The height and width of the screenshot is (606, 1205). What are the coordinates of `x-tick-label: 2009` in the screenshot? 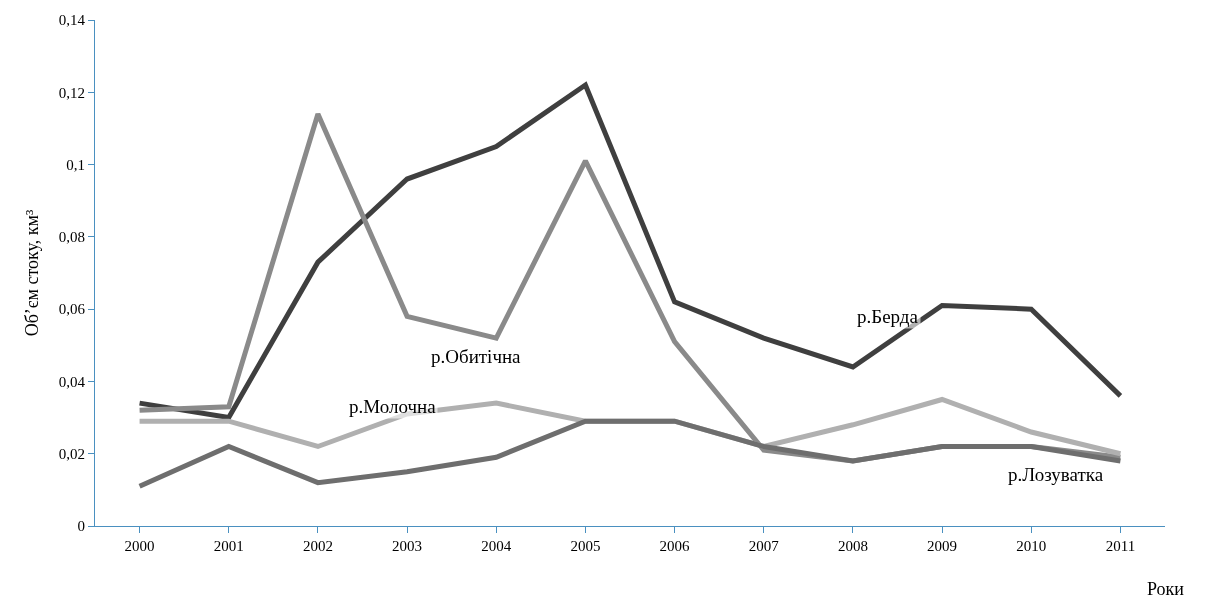 It's located at (942, 546).